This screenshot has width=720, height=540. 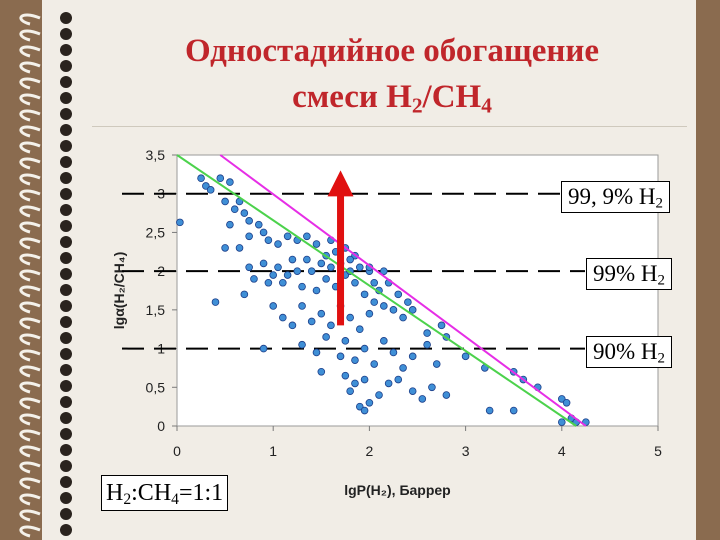 I want to click on y-tick-label: 0,5, so click(x=156, y=387).